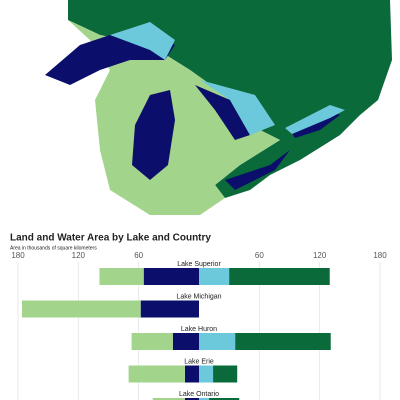  I want to click on category-label: Lake Erie, so click(199, 361).